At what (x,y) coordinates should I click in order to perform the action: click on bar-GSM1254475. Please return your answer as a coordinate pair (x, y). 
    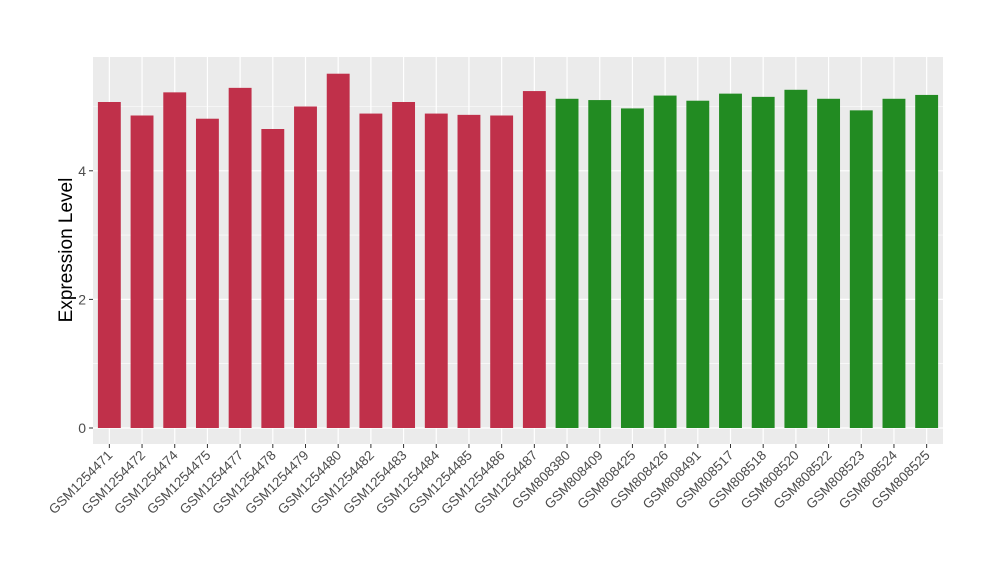
    Looking at the image, I should click on (207, 273).